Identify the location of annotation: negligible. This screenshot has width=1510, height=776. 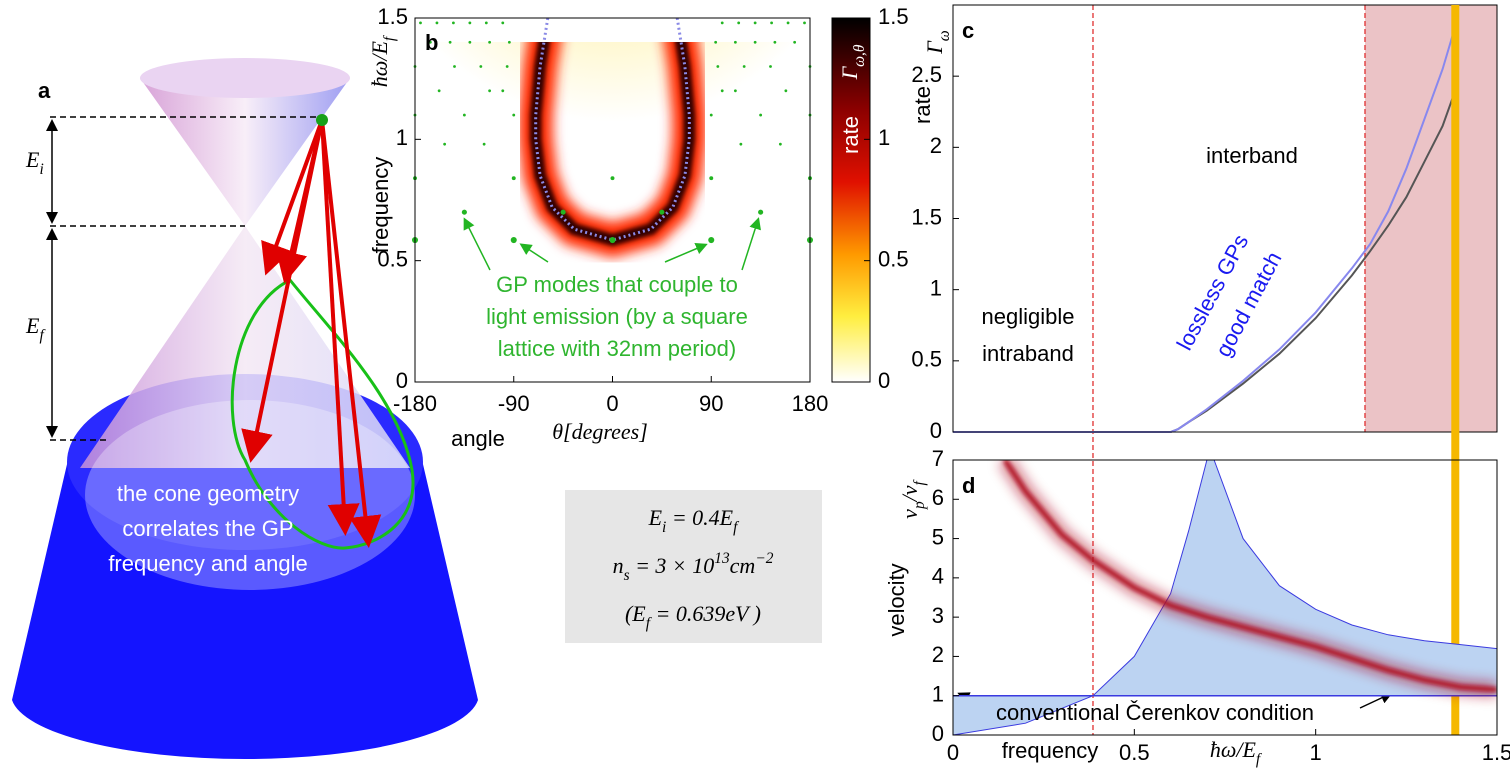
(1028, 316).